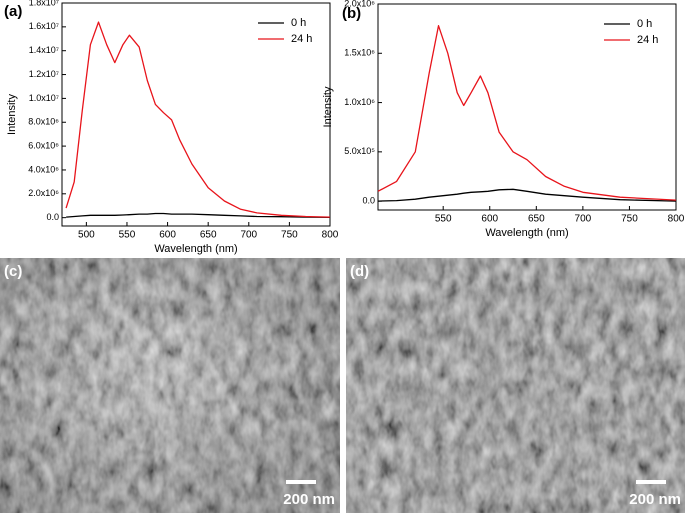 The height and width of the screenshot is (513, 685). Describe the element at coordinates (13, 271) in the screenshot. I see `panel-label: (c)` at that location.